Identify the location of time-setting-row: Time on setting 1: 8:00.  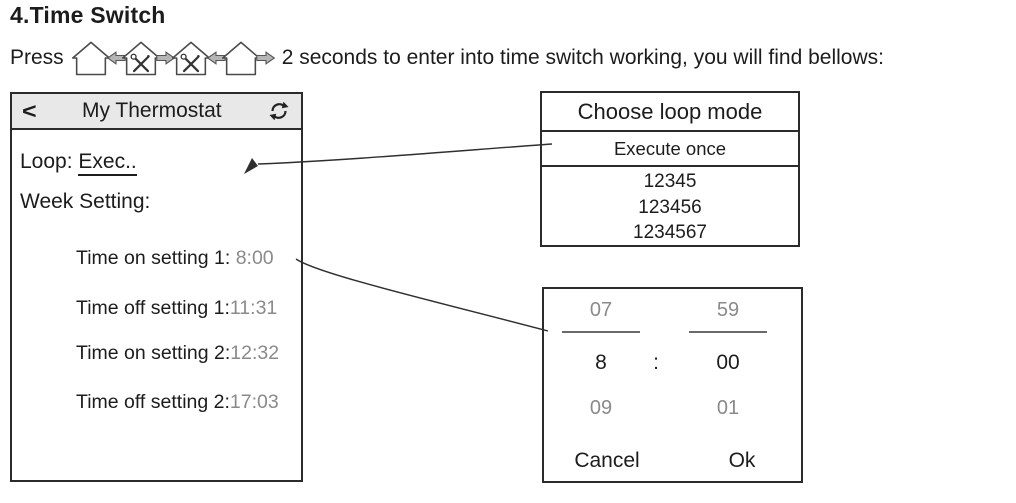
(175, 258).